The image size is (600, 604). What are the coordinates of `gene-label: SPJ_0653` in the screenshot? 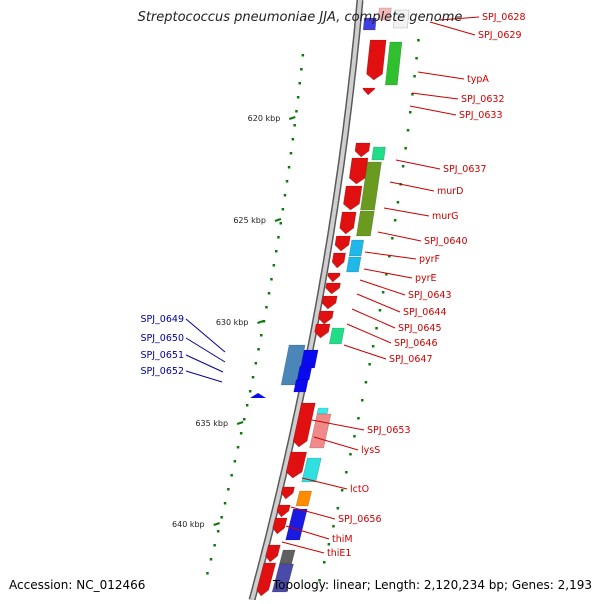 It's located at (389, 430).